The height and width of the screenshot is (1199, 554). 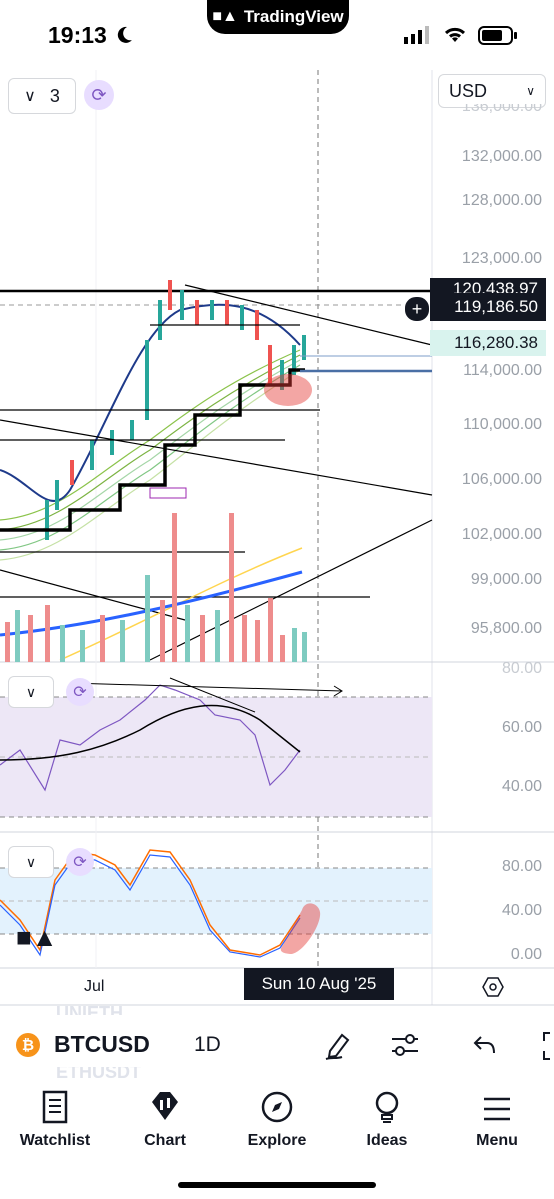 What do you see at coordinates (502, 424) in the screenshot?
I see `price-tick: 110,000.00` at bounding box center [502, 424].